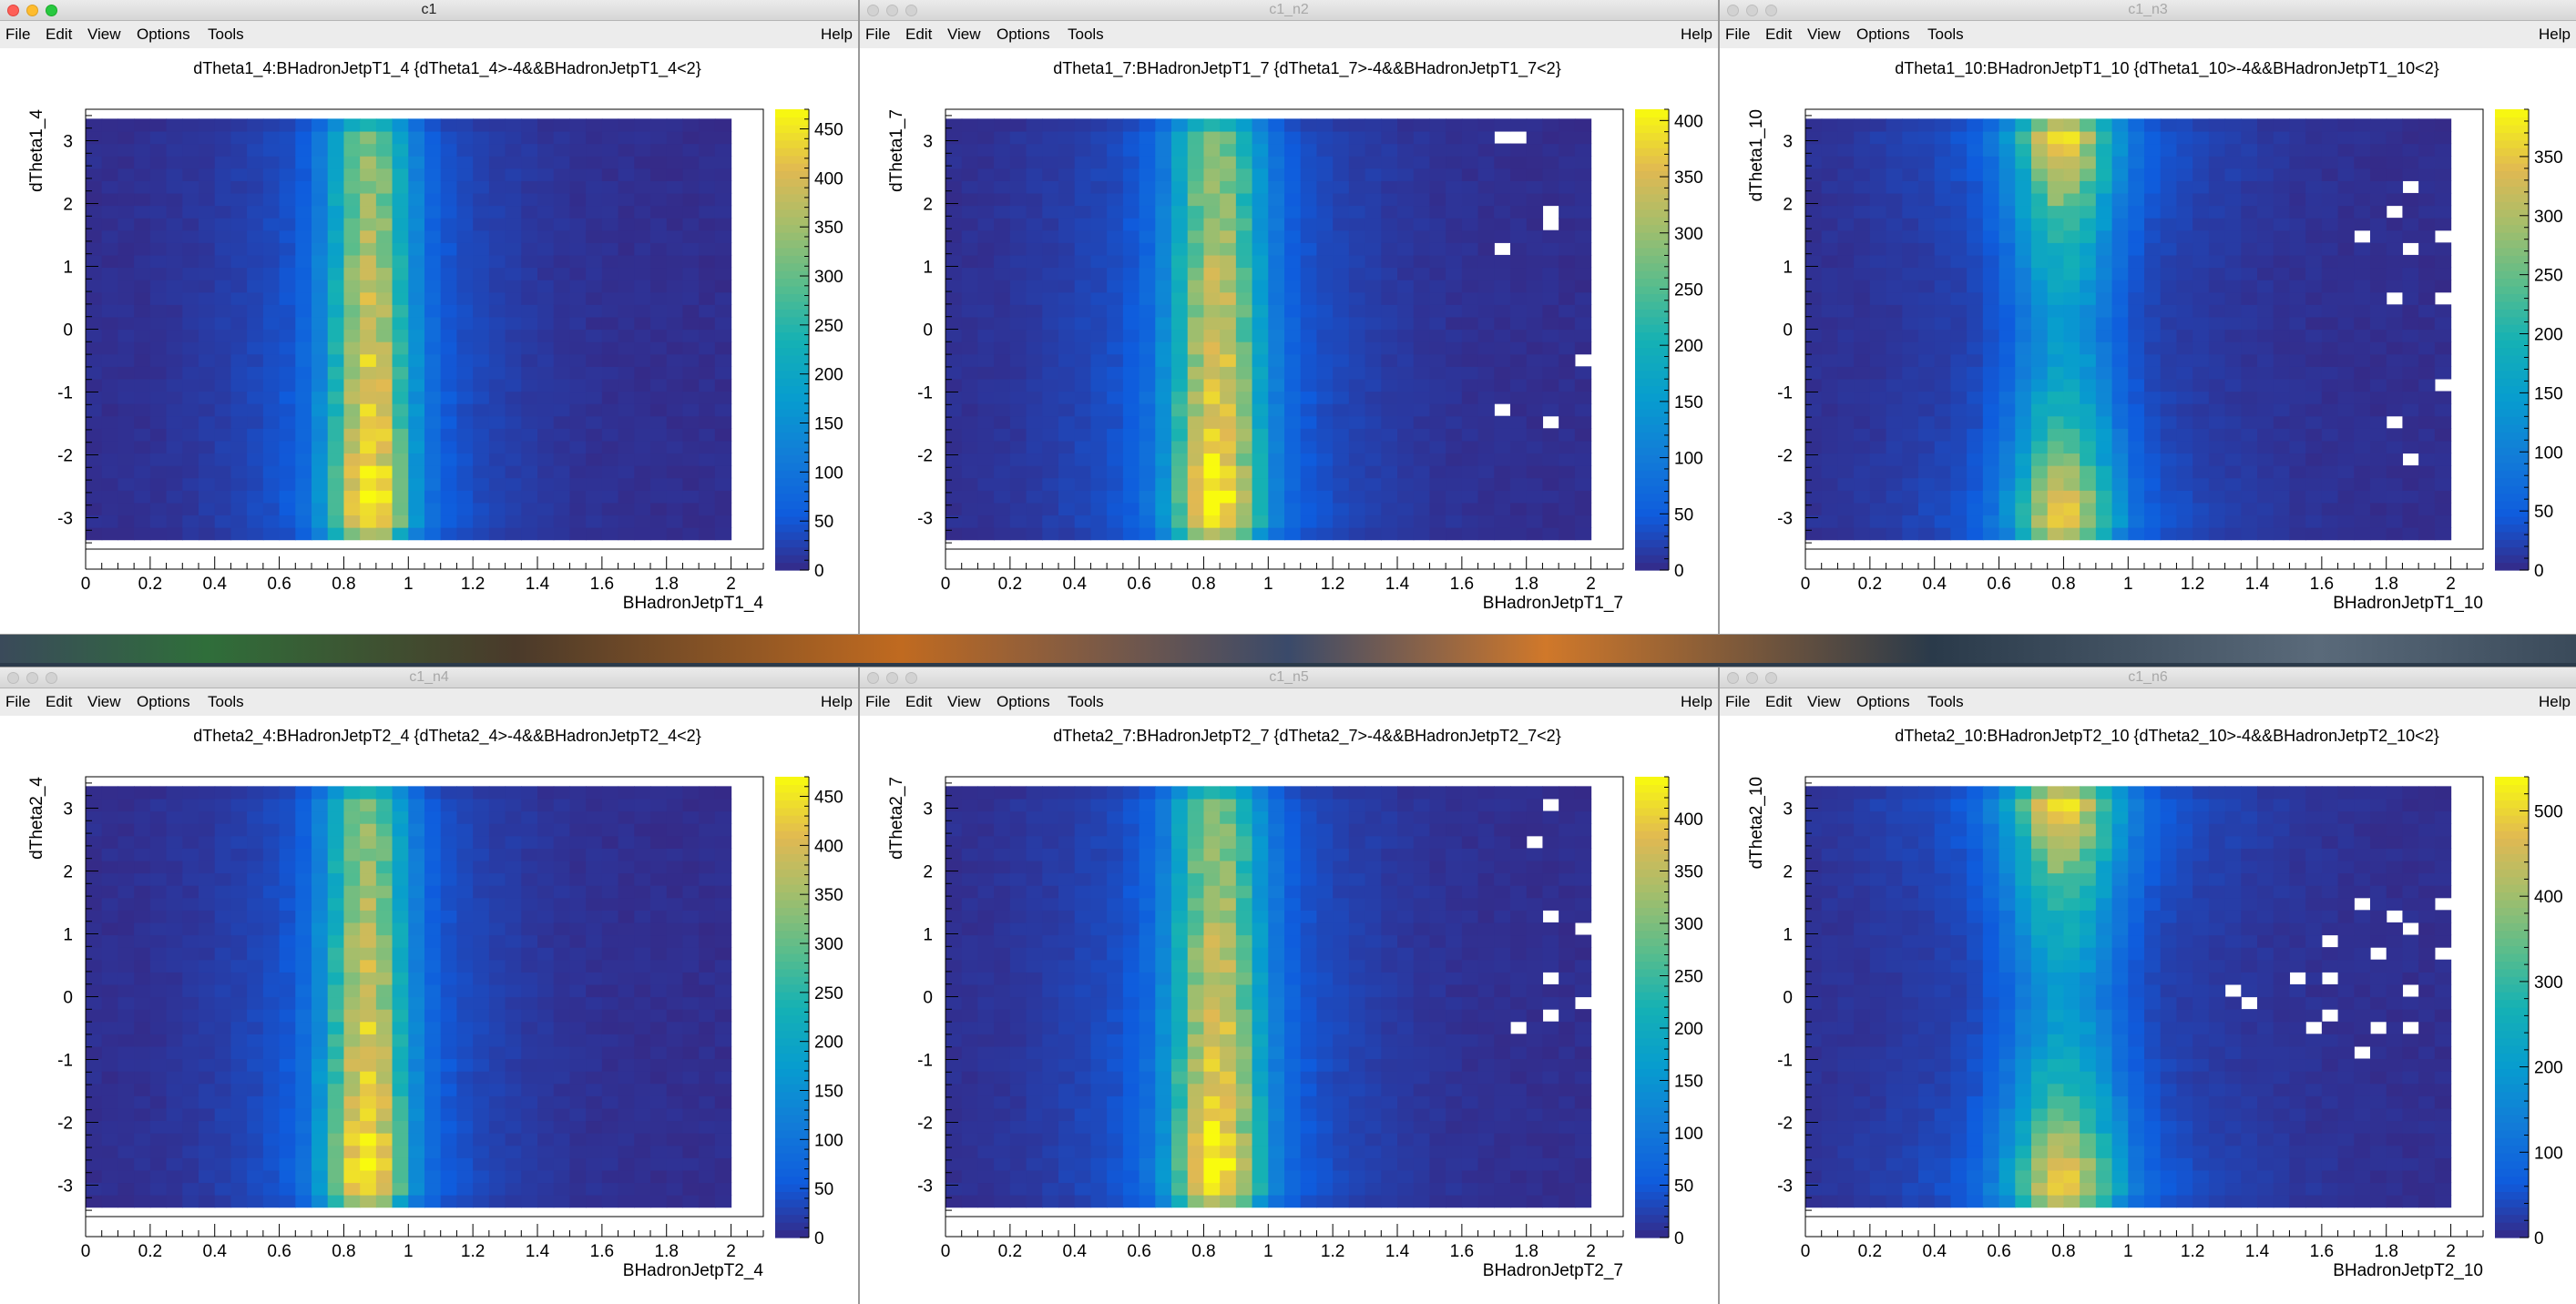 This screenshot has width=2576, height=1304. Describe the element at coordinates (1289, 10) in the screenshot. I see `window-titlebar: c1_n2` at that location.